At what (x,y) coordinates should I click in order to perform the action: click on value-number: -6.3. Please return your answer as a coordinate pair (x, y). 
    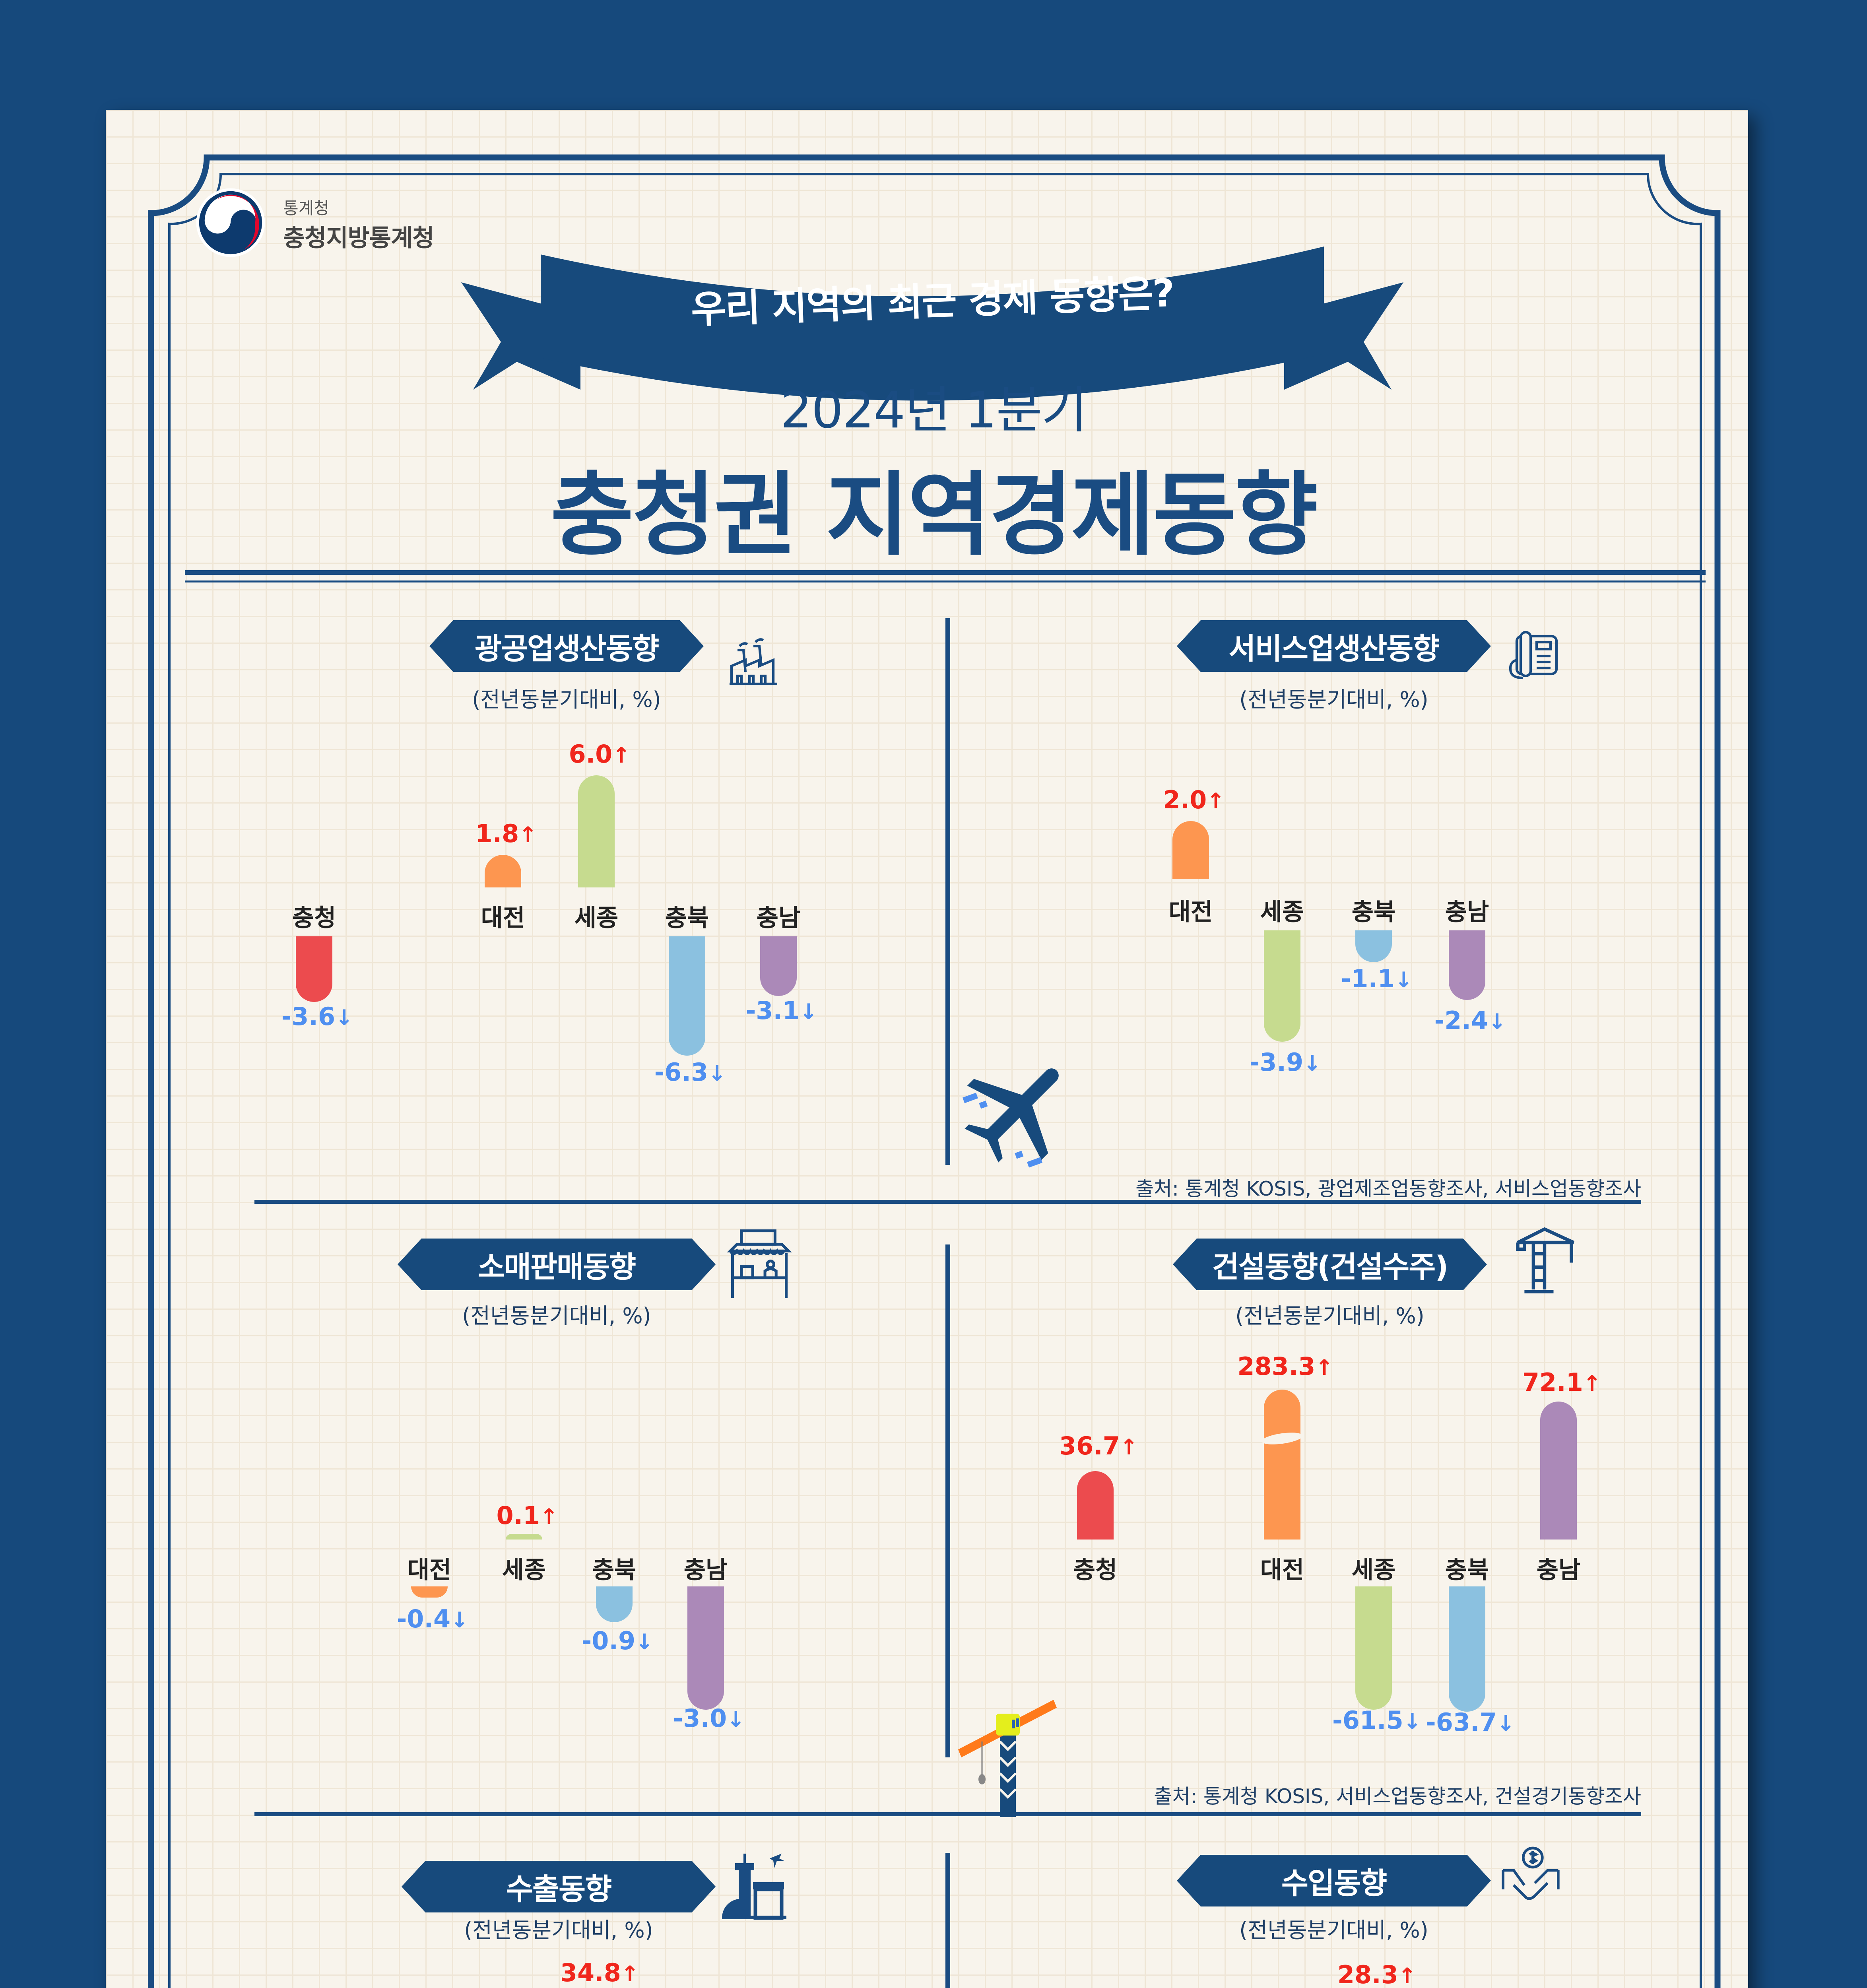
    Looking at the image, I should click on (681, 1072).